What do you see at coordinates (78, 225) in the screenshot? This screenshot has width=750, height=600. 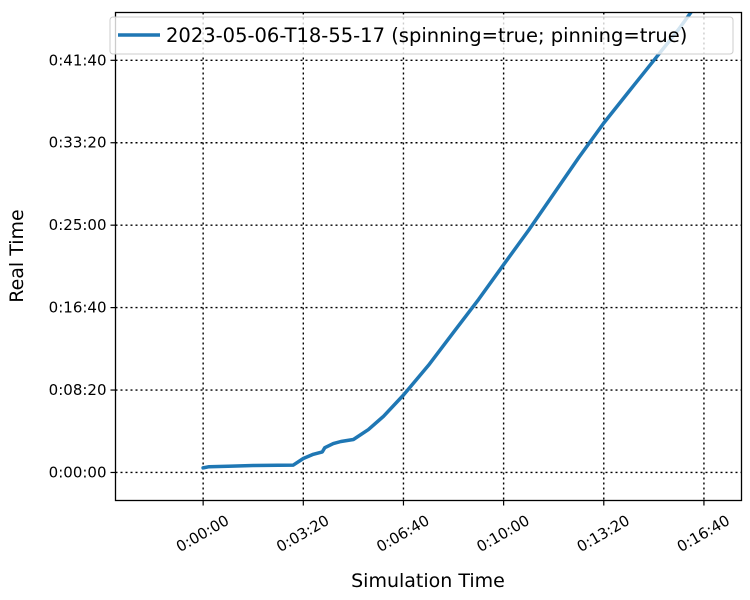 I see `y-tick-label: 0:25:00` at bounding box center [78, 225].